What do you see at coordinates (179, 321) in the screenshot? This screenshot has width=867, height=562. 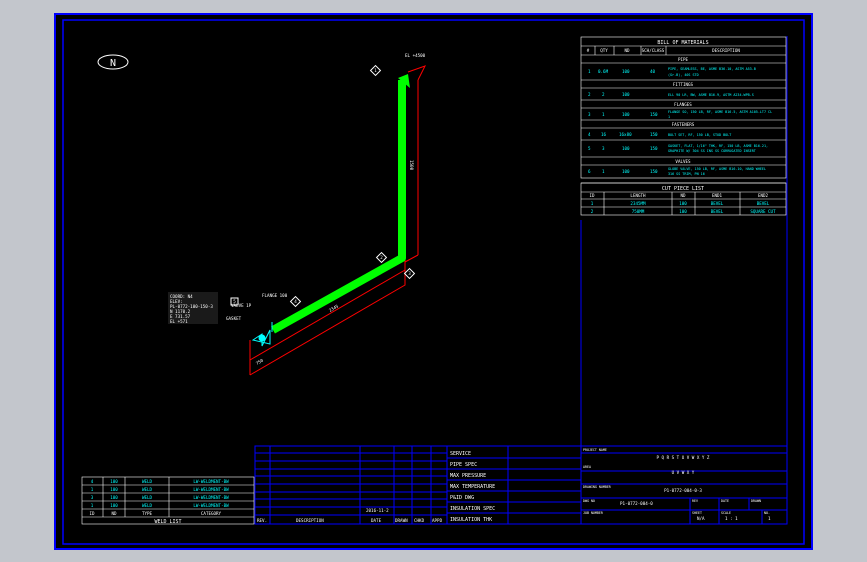 I see `info-line: EL +571` at bounding box center [179, 321].